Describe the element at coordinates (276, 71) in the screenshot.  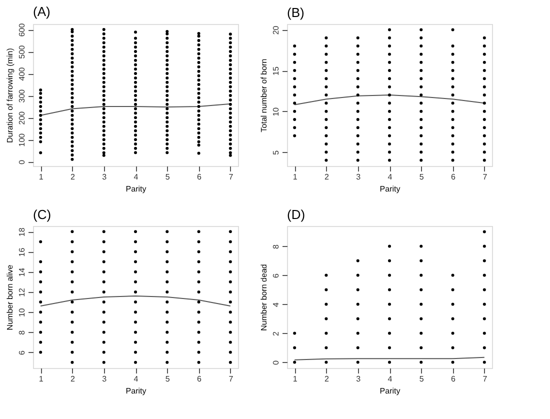
I see `y-tick-label: 15` at that location.